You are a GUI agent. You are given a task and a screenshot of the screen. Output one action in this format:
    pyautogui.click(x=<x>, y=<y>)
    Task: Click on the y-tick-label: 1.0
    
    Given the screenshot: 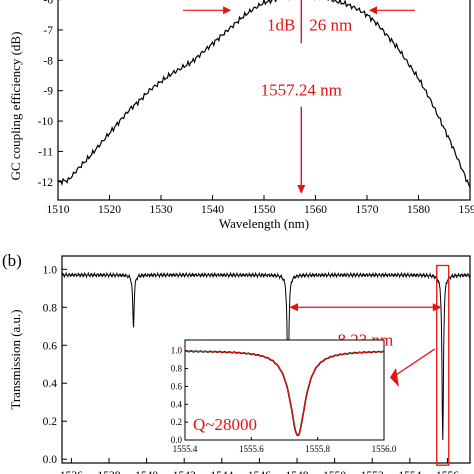 What is the action you would take?
    pyautogui.click(x=50, y=270)
    